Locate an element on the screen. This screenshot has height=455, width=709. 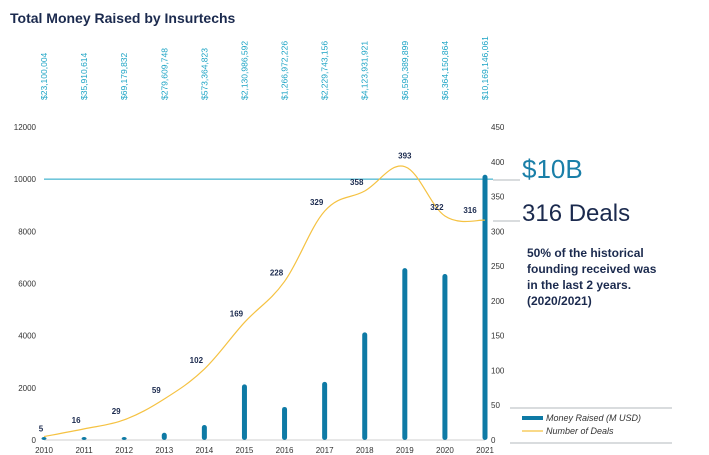
bar-2020 is located at coordinates (445, 357).